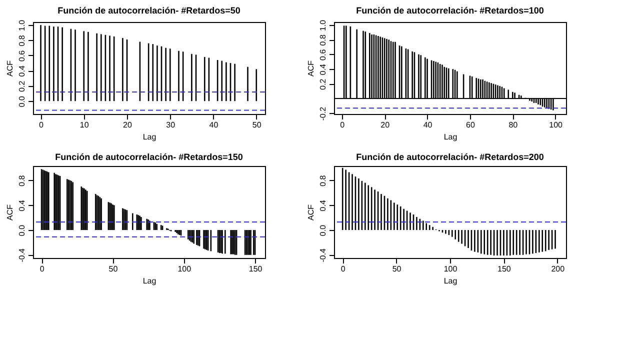 The width and height of the screenshot is (627, 345). I want to click on x-tick-label: 30, so click(171, 125).